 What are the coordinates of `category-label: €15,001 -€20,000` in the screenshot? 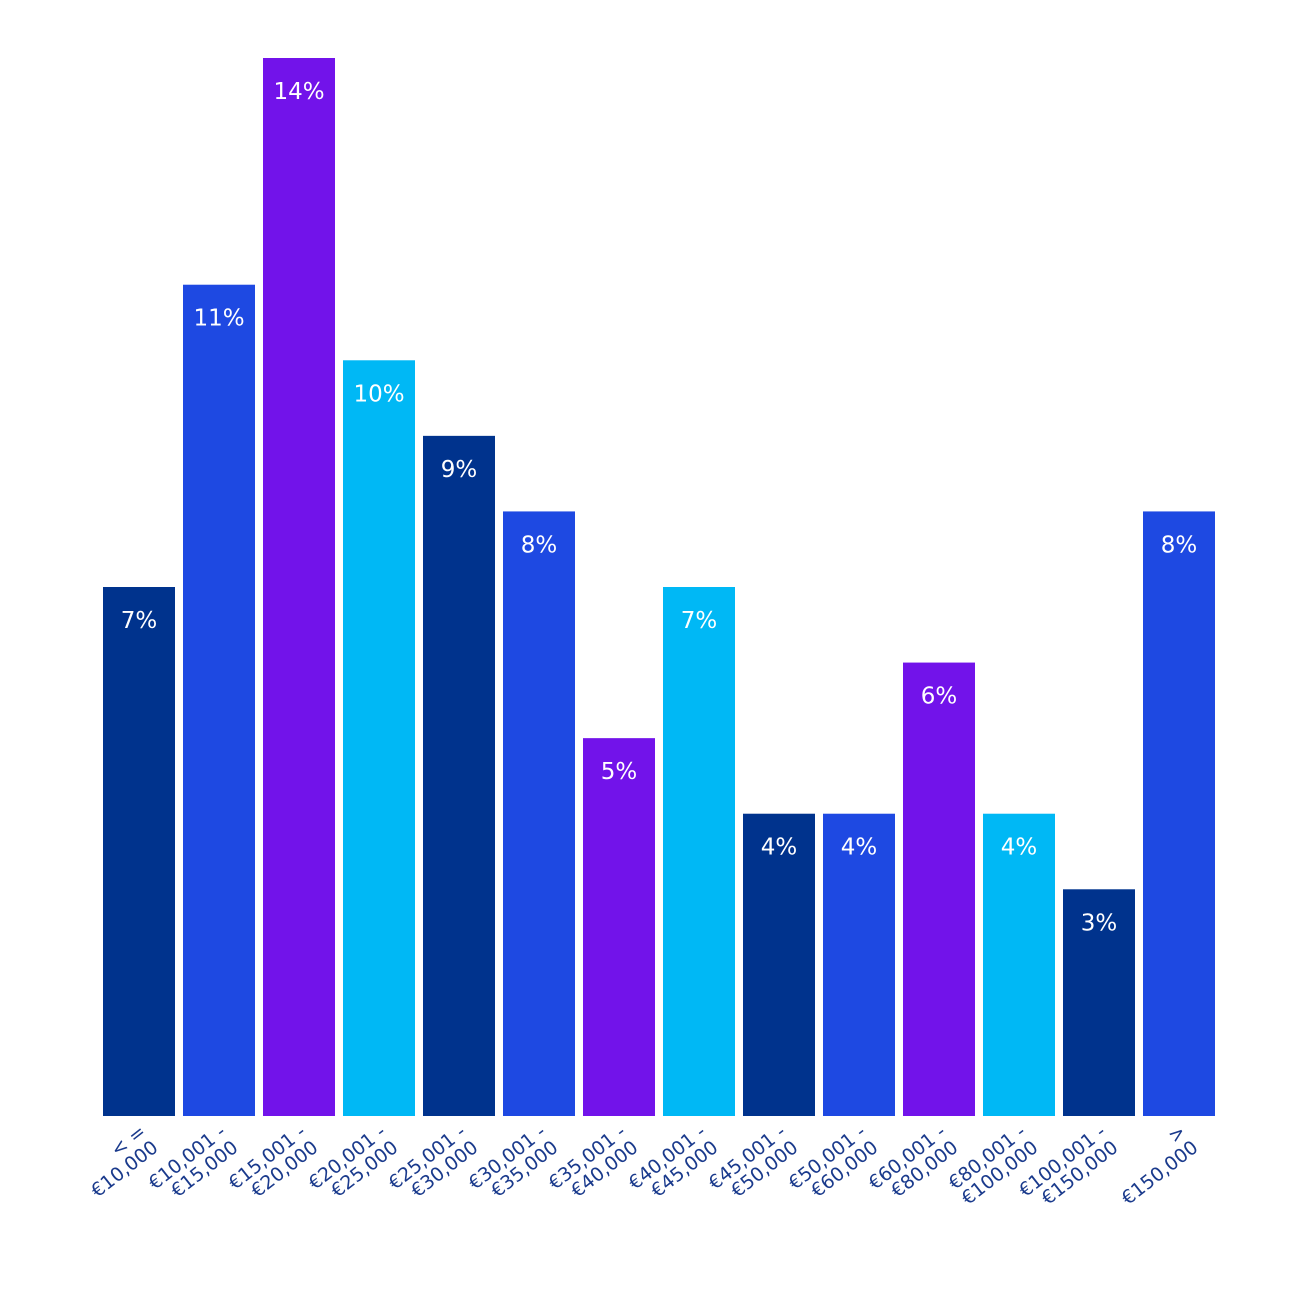 It's located at (273, 1165).